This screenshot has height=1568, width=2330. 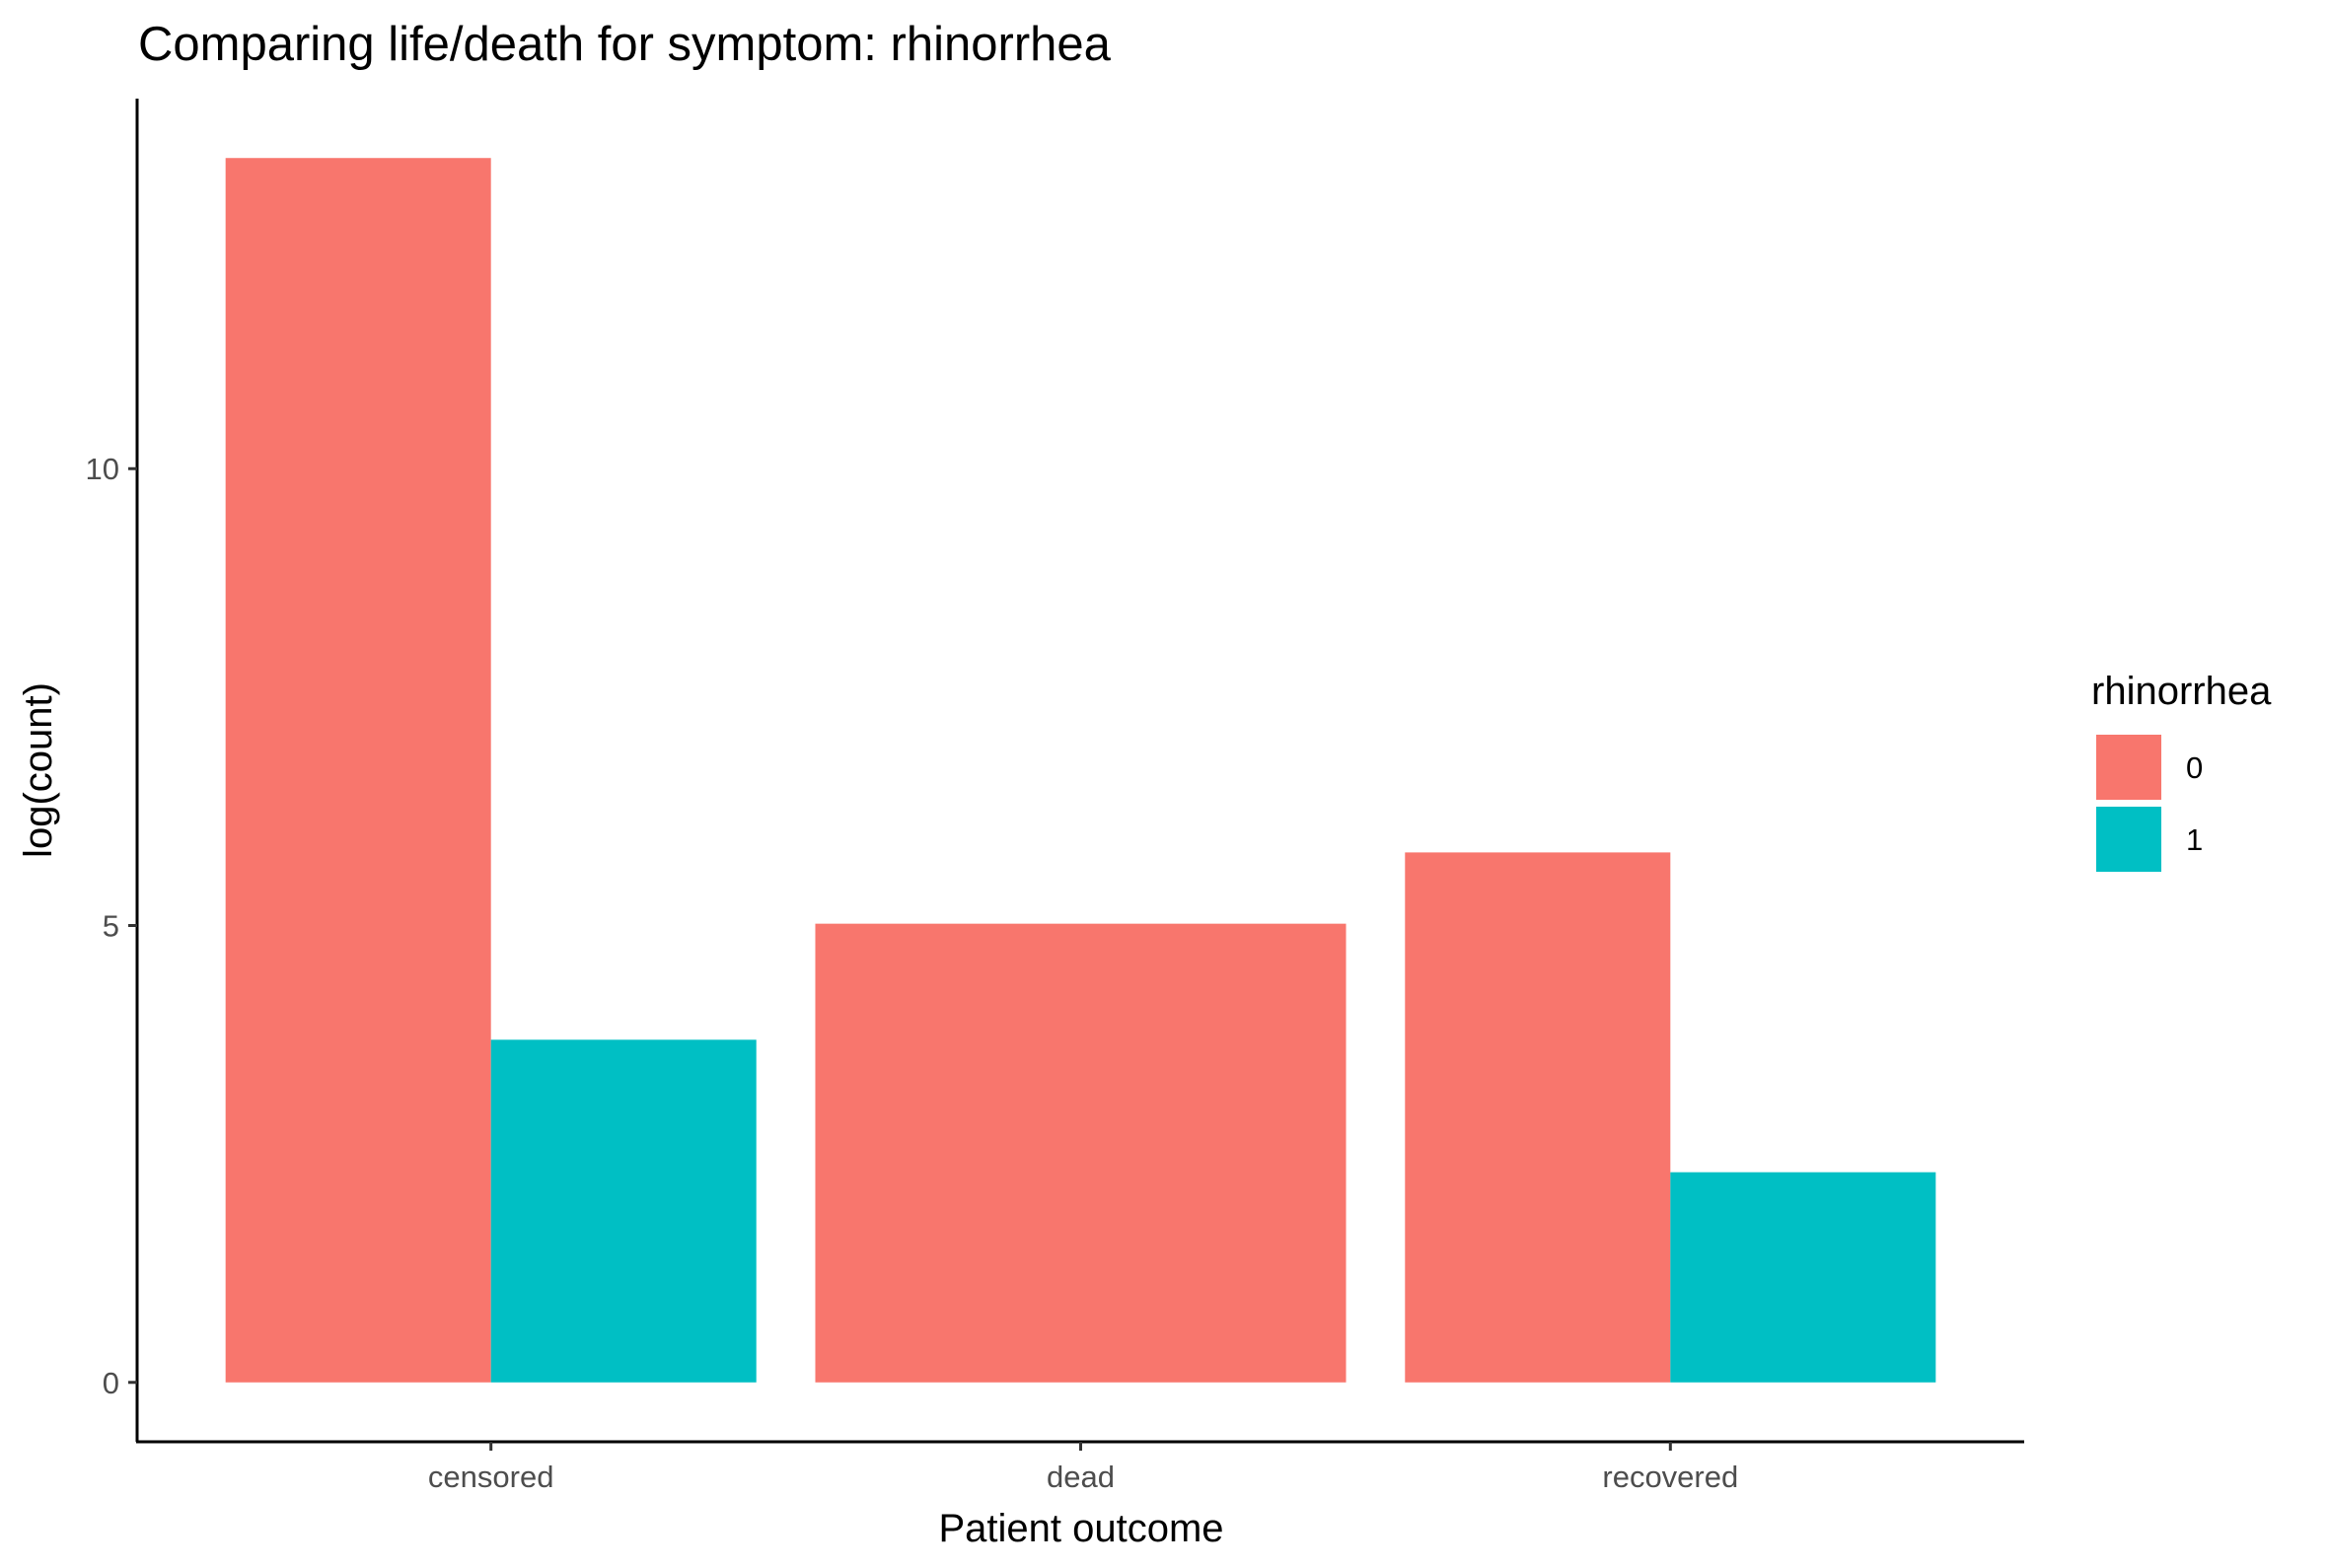 What do you see at coordinates (39, 770) in the screenshot?
I see `y-axis-title: log(count)` at bounding box center [39, 770].